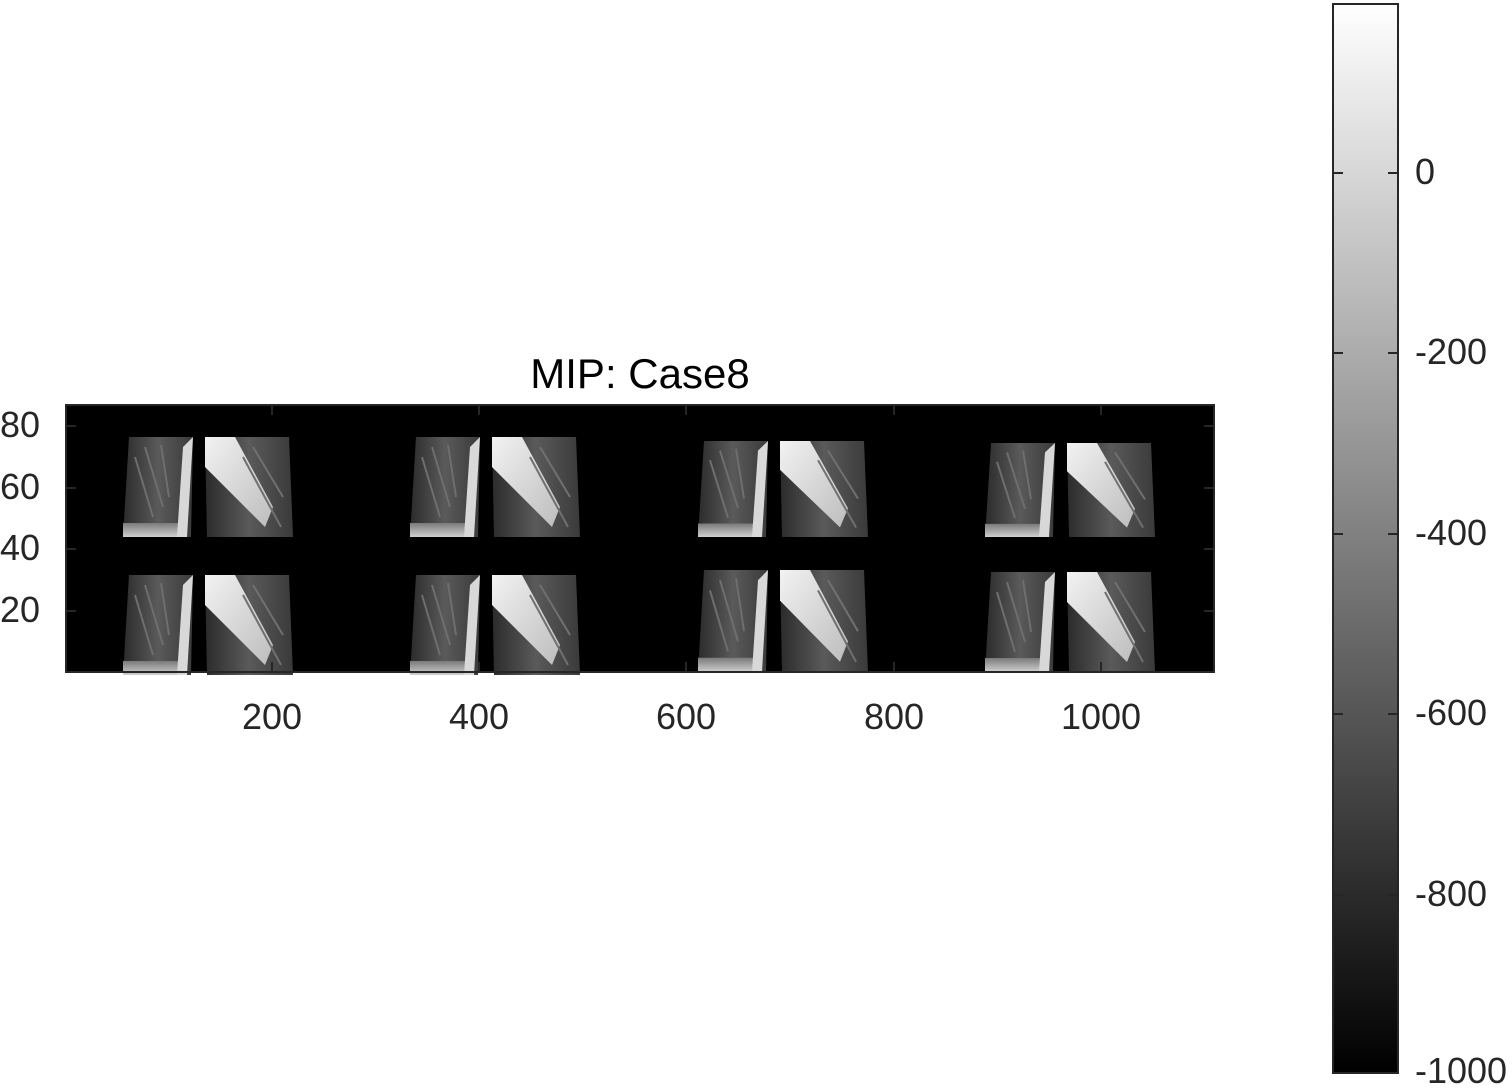 This screenshot has width=1512, height=1092. What do you see at coordinates (1461, 1070) in the screenshot?
I see `colorbar-tick-label: -1000` at bounding box center [1461, 1070].